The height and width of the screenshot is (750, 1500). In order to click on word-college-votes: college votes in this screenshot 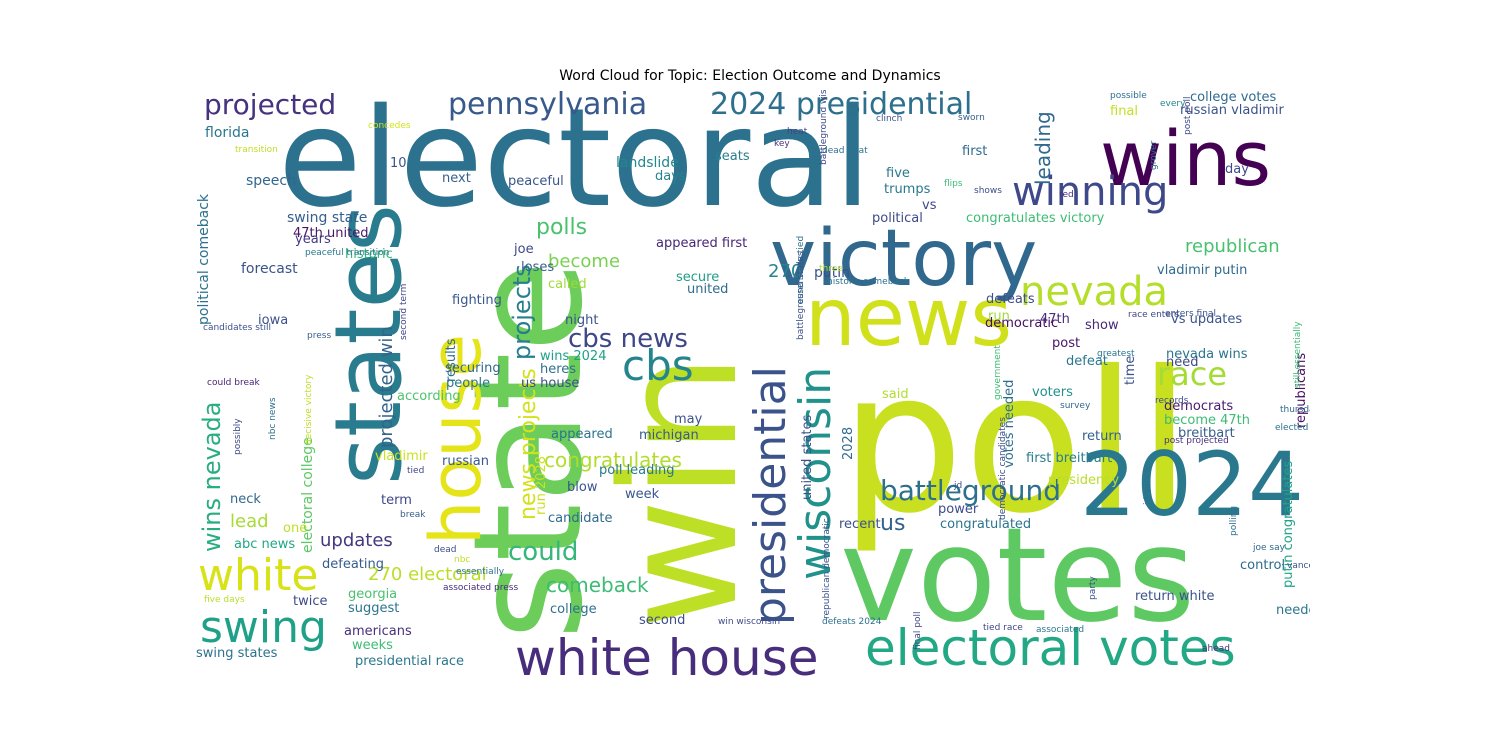, I will do `click(1233, 97)`.